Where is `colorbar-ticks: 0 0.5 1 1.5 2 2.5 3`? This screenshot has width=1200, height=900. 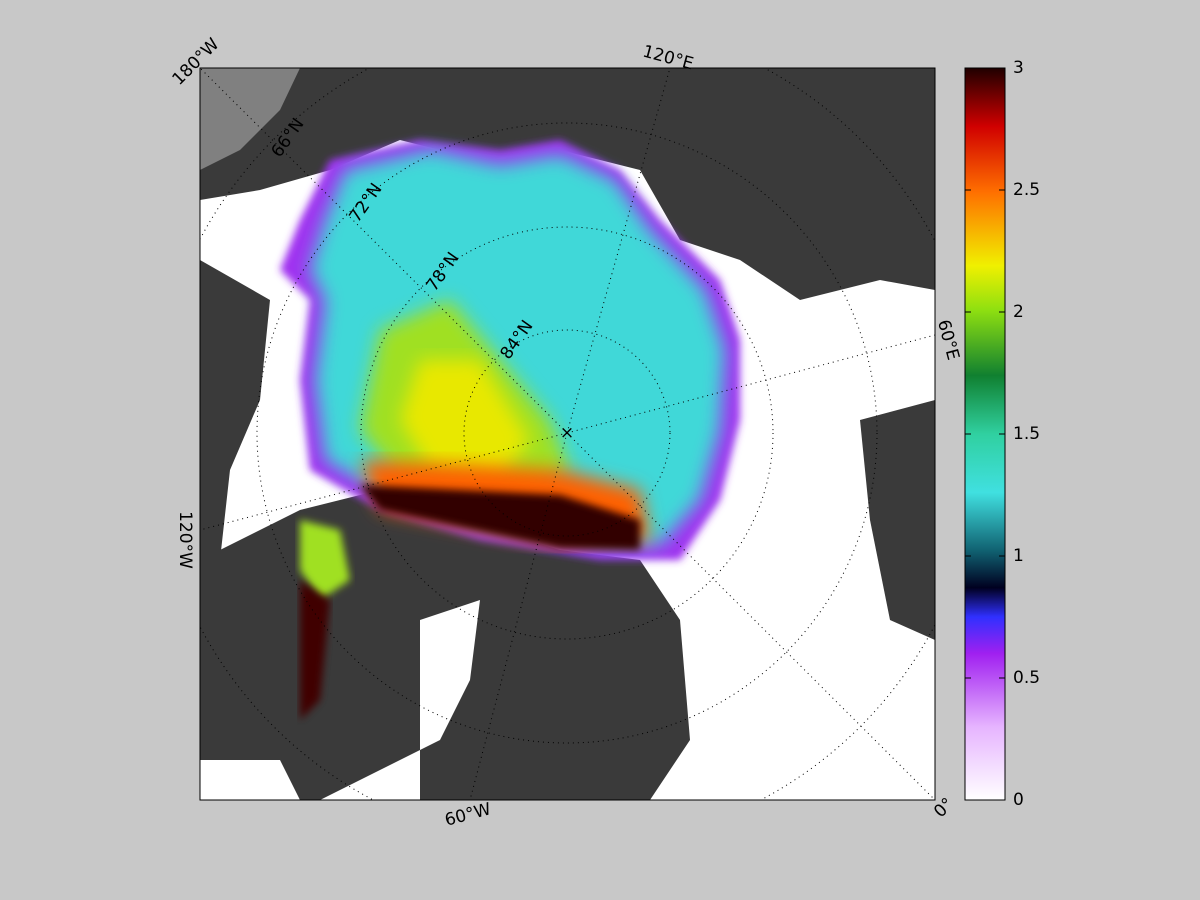
colorbar-ticks: 0 0.5 1 1.5 2 2.5 3 is located at coordinates (1002, 434).